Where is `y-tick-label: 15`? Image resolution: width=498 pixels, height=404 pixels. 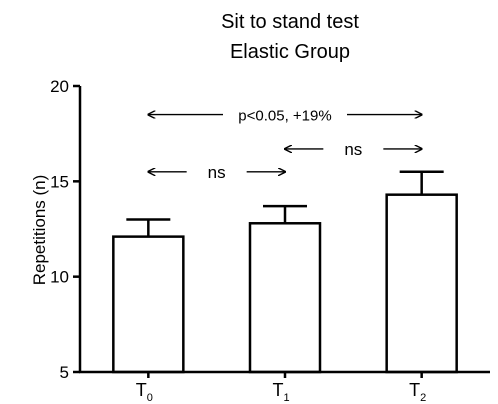 y-tick-label: 15 is located at coordinates (59, 181).